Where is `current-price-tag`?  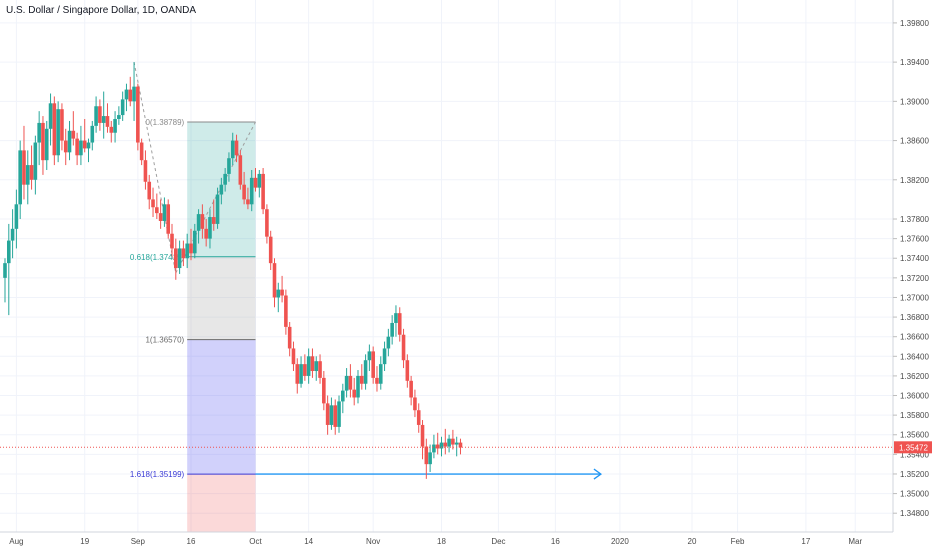
current-price-tag is located at coordinates (913, 447).